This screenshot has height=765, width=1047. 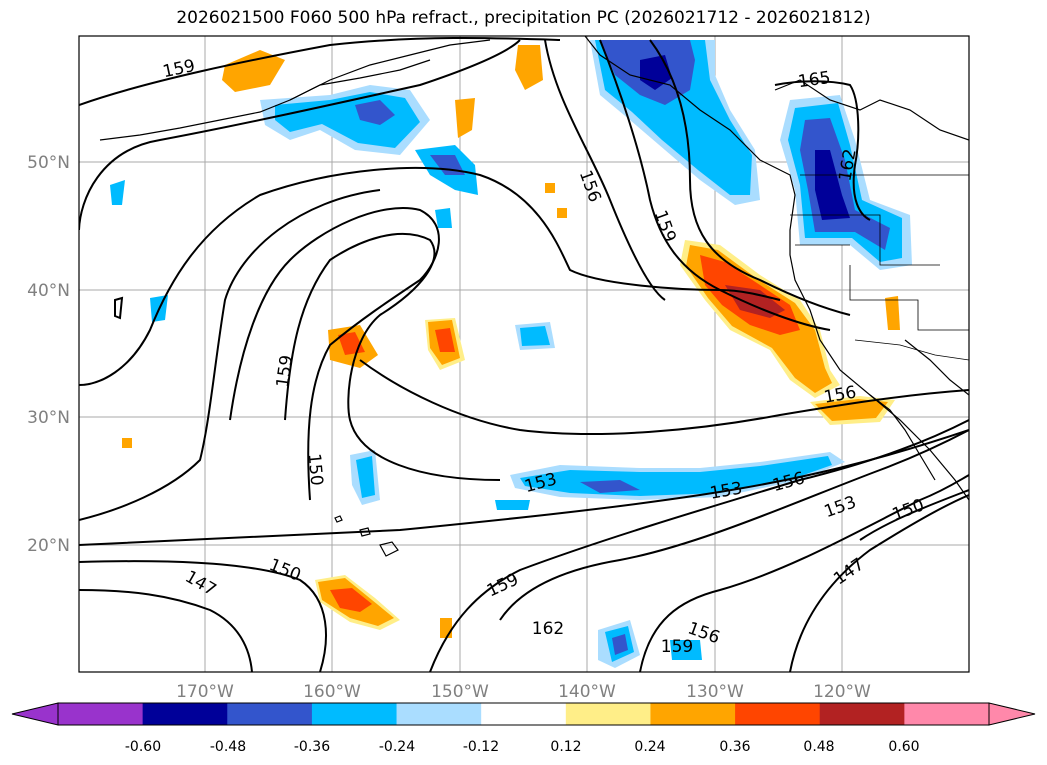 I want to click on colorbar-tick: 0.36, so click(x=734, y=747).